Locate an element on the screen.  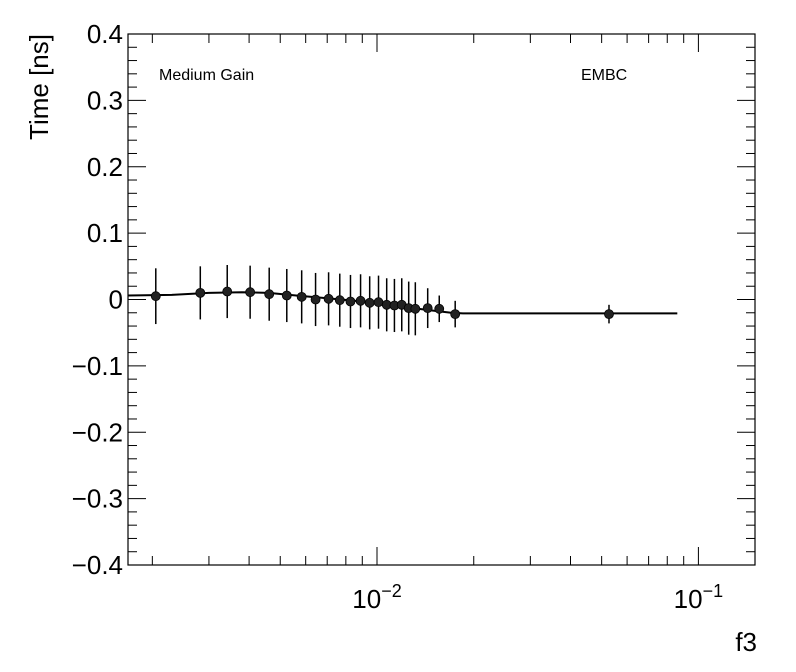
annotation-embc: EMBC is located at coordinates (604, 75).